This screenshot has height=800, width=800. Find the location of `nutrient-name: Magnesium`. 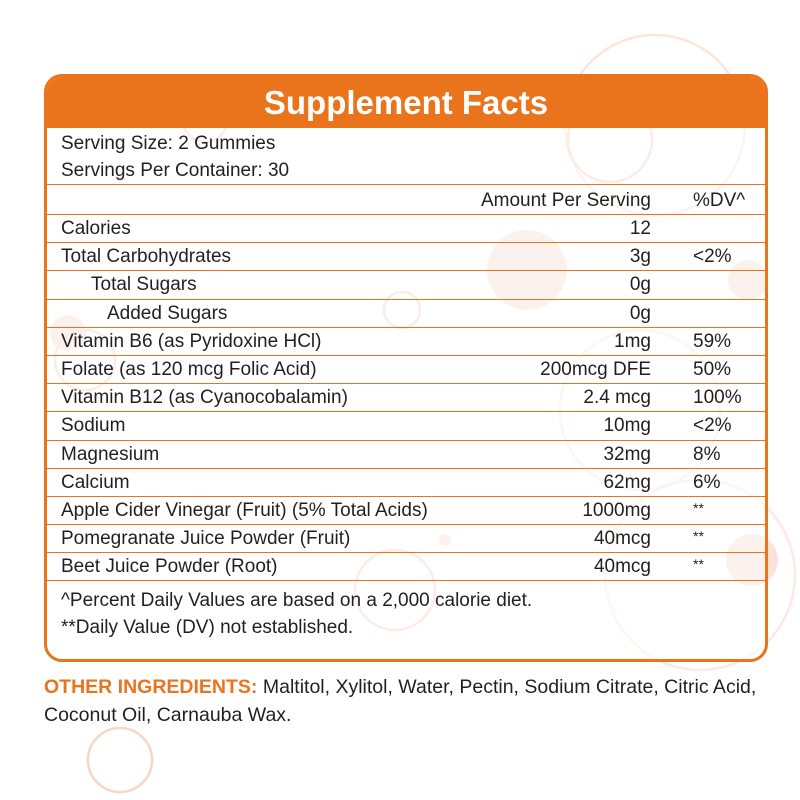

nutrient-name: Magnesium is located at coordinates (110, 454).